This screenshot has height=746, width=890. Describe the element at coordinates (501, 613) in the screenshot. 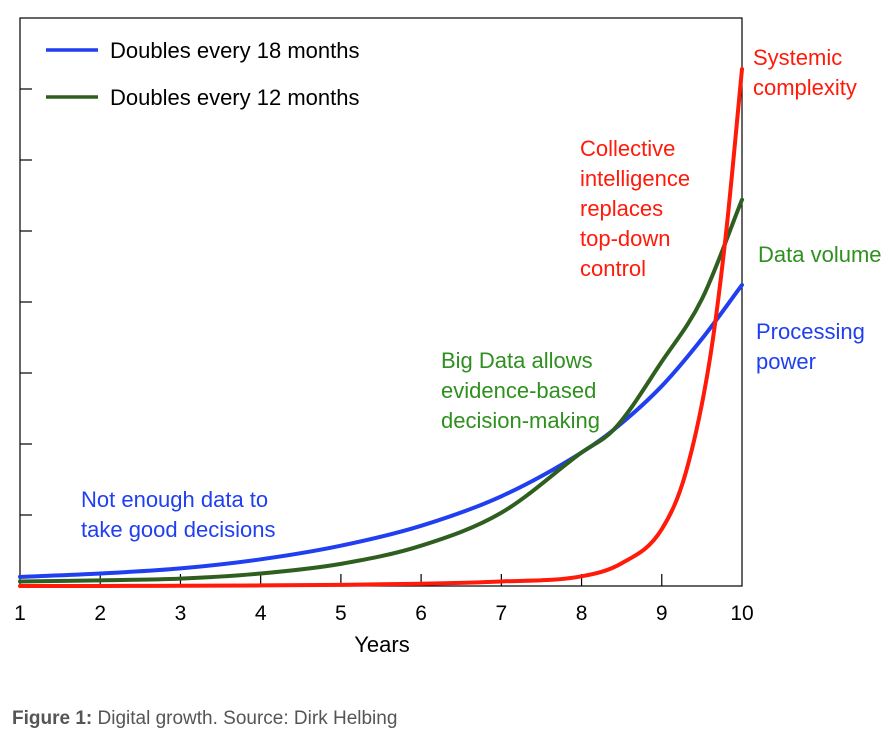

I see `x-tick-label: 7` at that location.